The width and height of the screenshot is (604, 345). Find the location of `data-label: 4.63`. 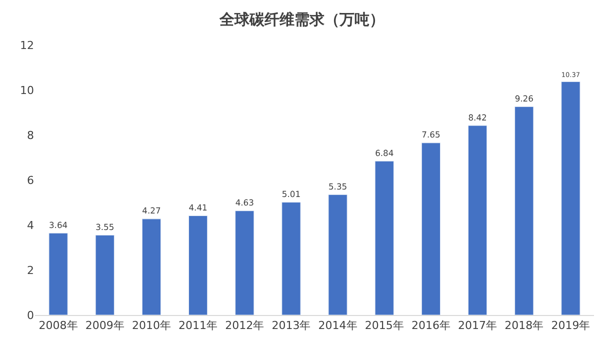

data-label: 4.63 is located at coordinates (244, 203).